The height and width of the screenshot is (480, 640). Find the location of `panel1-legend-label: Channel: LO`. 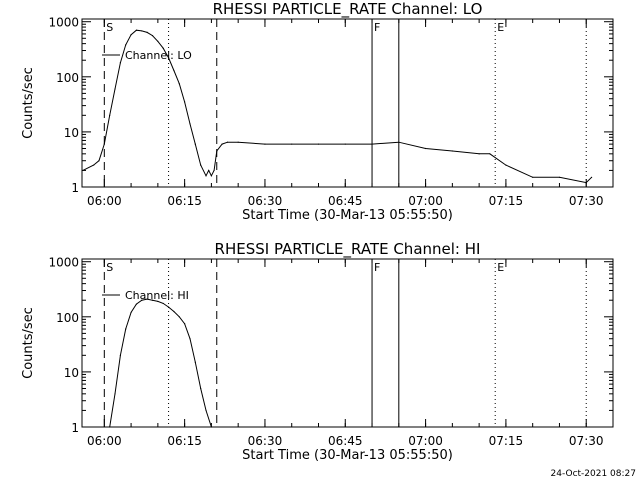

panel1-legend-label: Channel: LO is located at coordinates (158, 55).